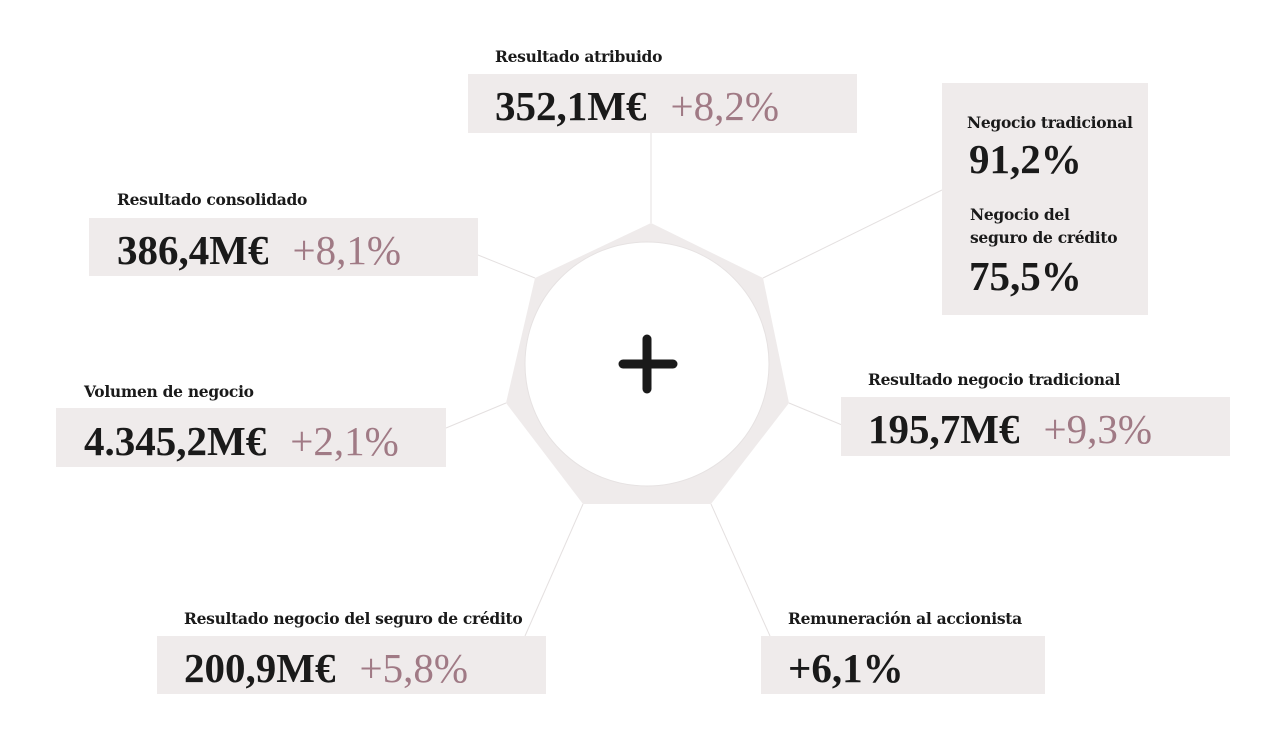 This screenshot has height=740, width=1280. Describe the element at coordinates (846, 668) in the screenshot. I see `remuneracion-value: +6,1%` at that location.